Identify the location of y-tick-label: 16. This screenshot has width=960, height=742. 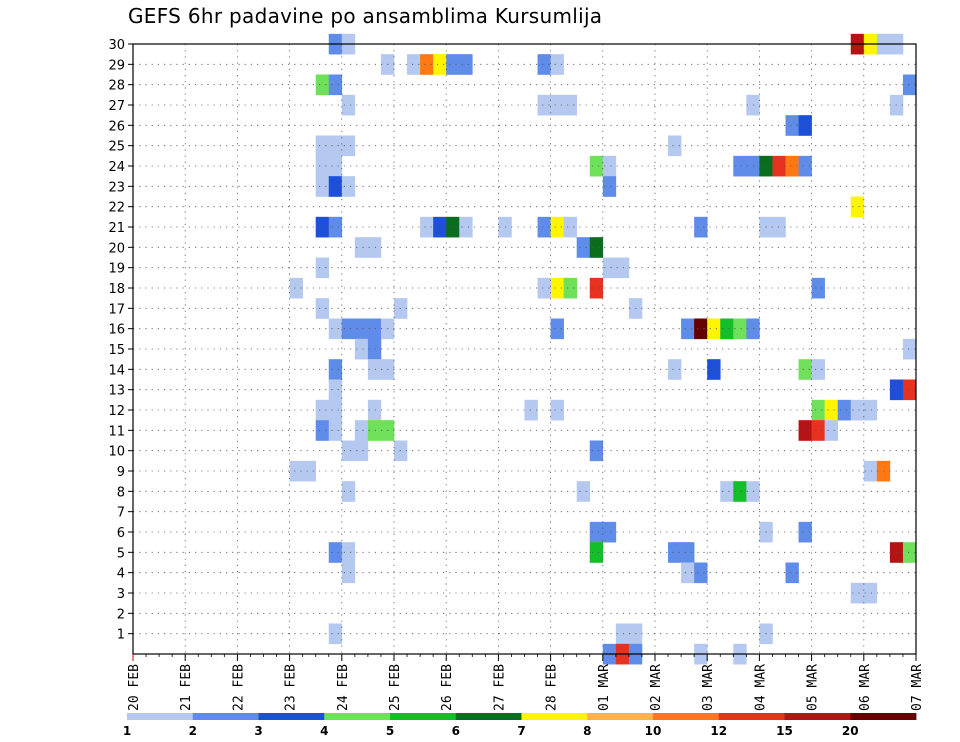
(116, 330).